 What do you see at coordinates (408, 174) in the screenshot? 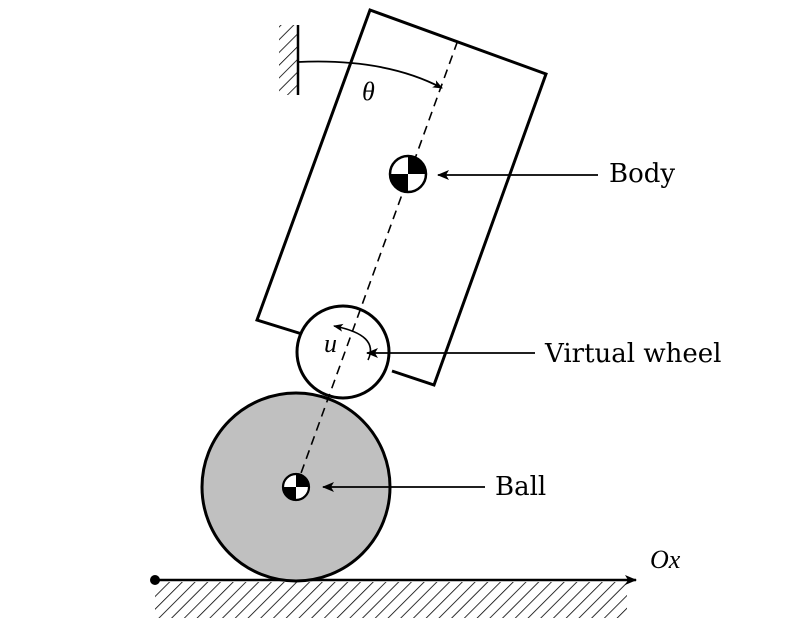
I see `body-com-icon` at bounding box center [408, 174].